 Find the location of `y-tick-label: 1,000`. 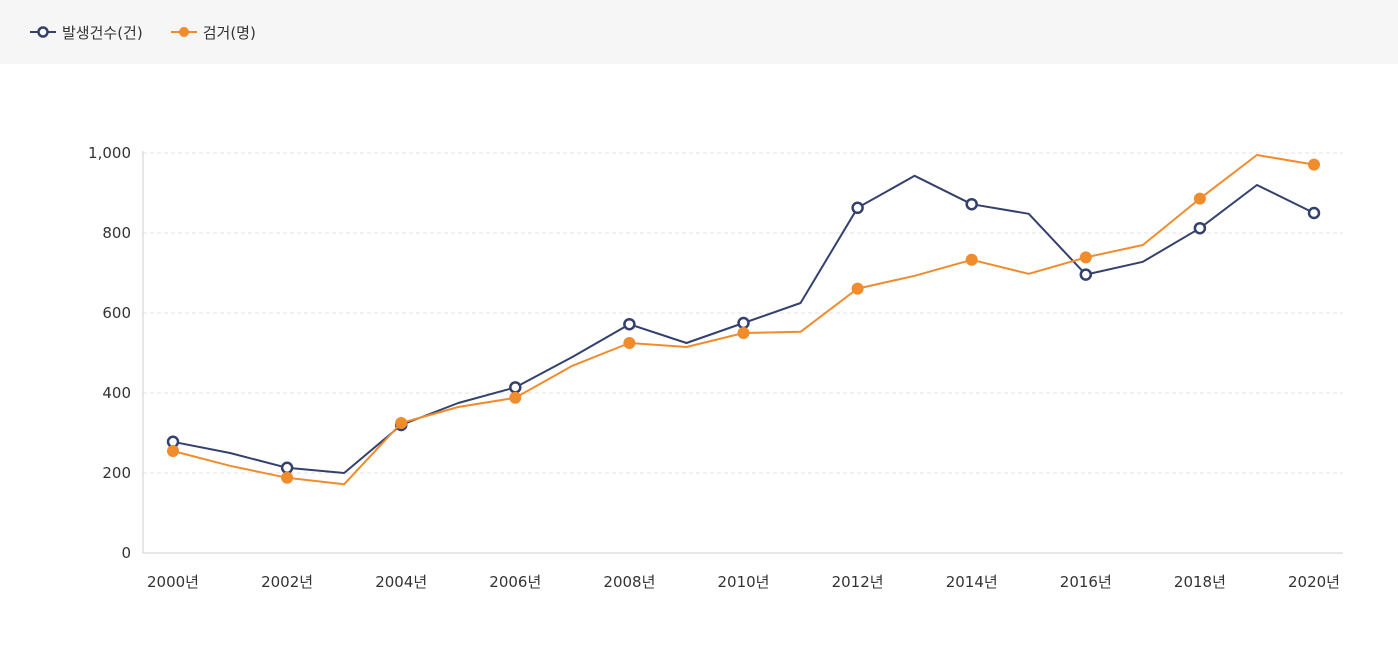

y-tick-label: 1,000 is located at coordinates (109, 153).